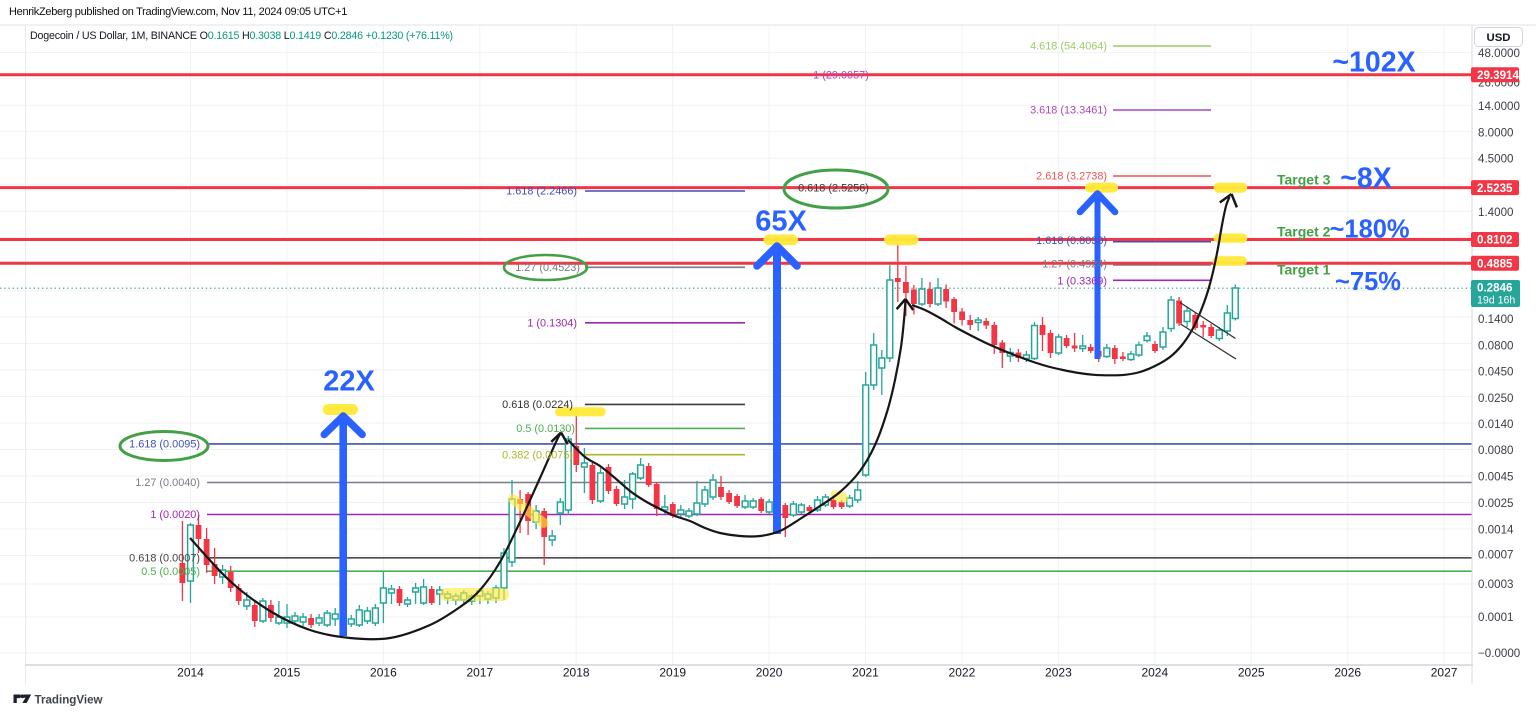  What do you see at coordinates (1495, 372) in the screenshot?
I see `svg-text: 0.0450` at bounding box center [1495, 372].